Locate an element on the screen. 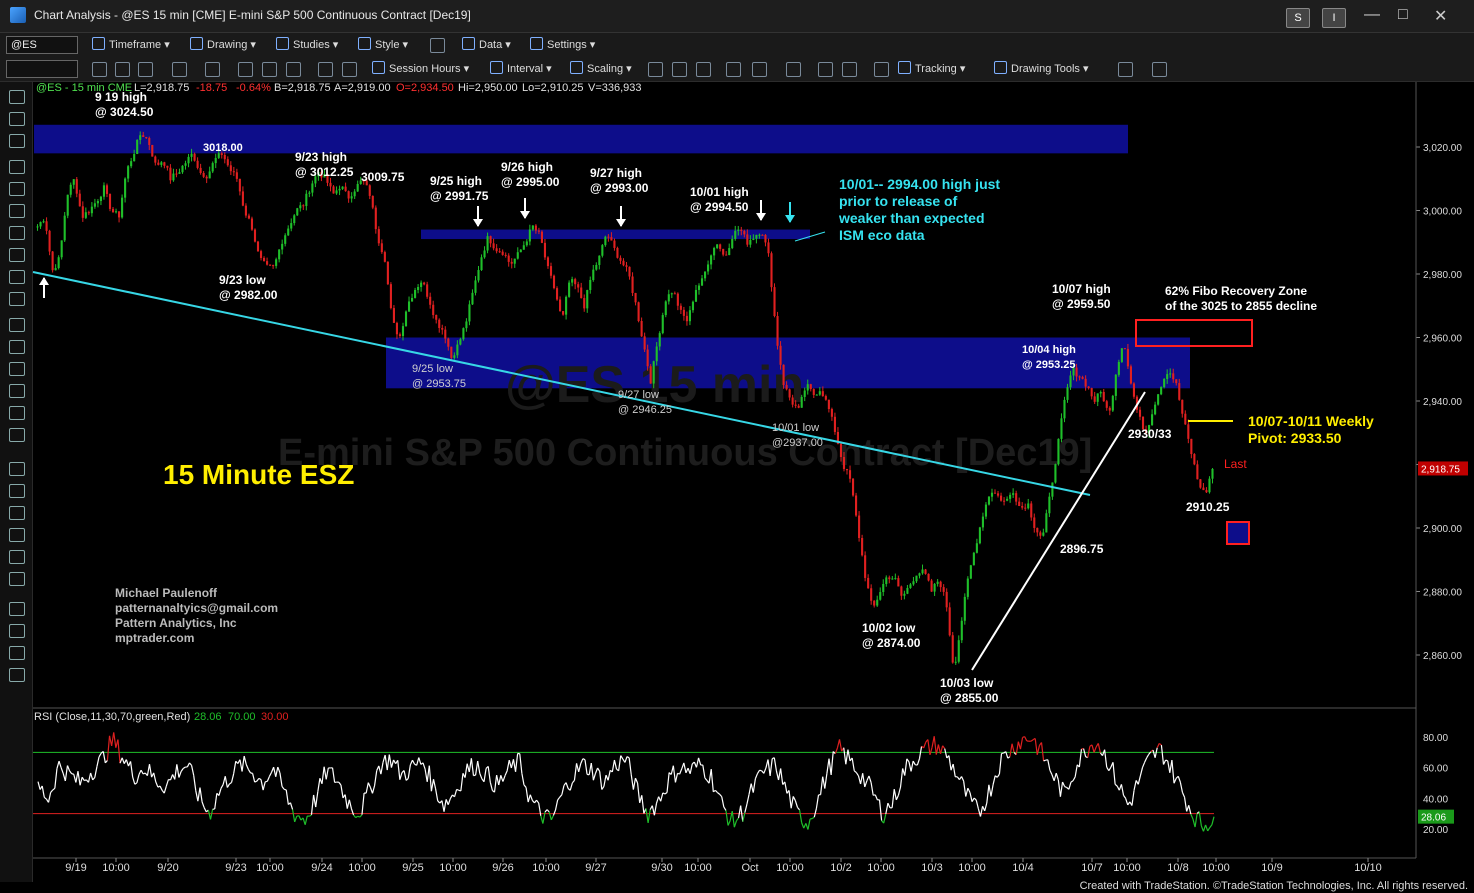 This screenshot has width=1474, height=893. arrow-up-tool-icon is located at coordinates (17, 491).